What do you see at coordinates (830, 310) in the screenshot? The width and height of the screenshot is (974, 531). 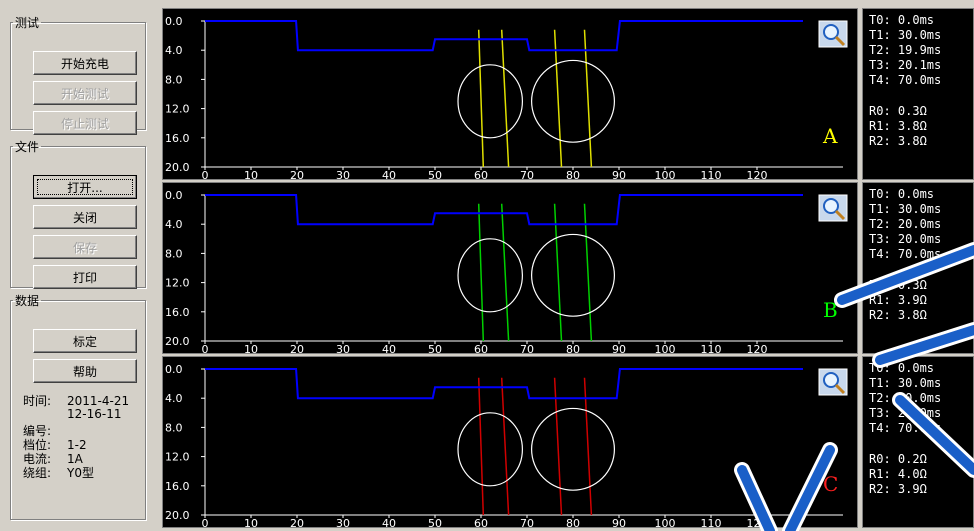 I see `phase-label: B` at bounding box center [830, 310].